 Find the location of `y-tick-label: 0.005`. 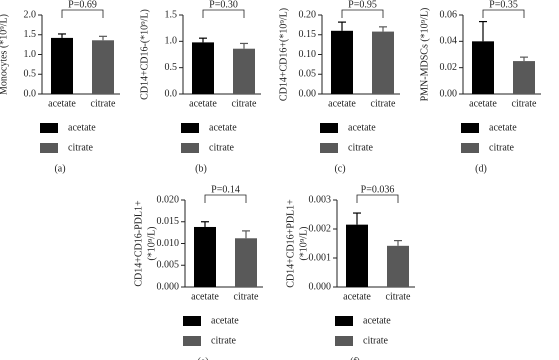

y-tick-label: 0.005 is located at coordinates (168, 265).